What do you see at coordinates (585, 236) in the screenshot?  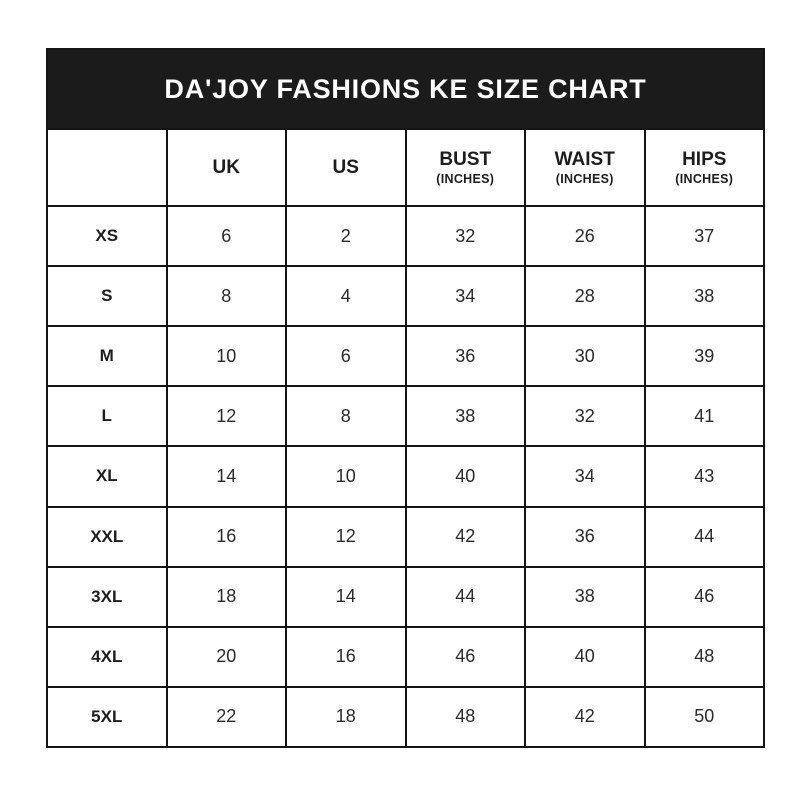 I see `table-cell: 26` at bounding box center [585, 236].